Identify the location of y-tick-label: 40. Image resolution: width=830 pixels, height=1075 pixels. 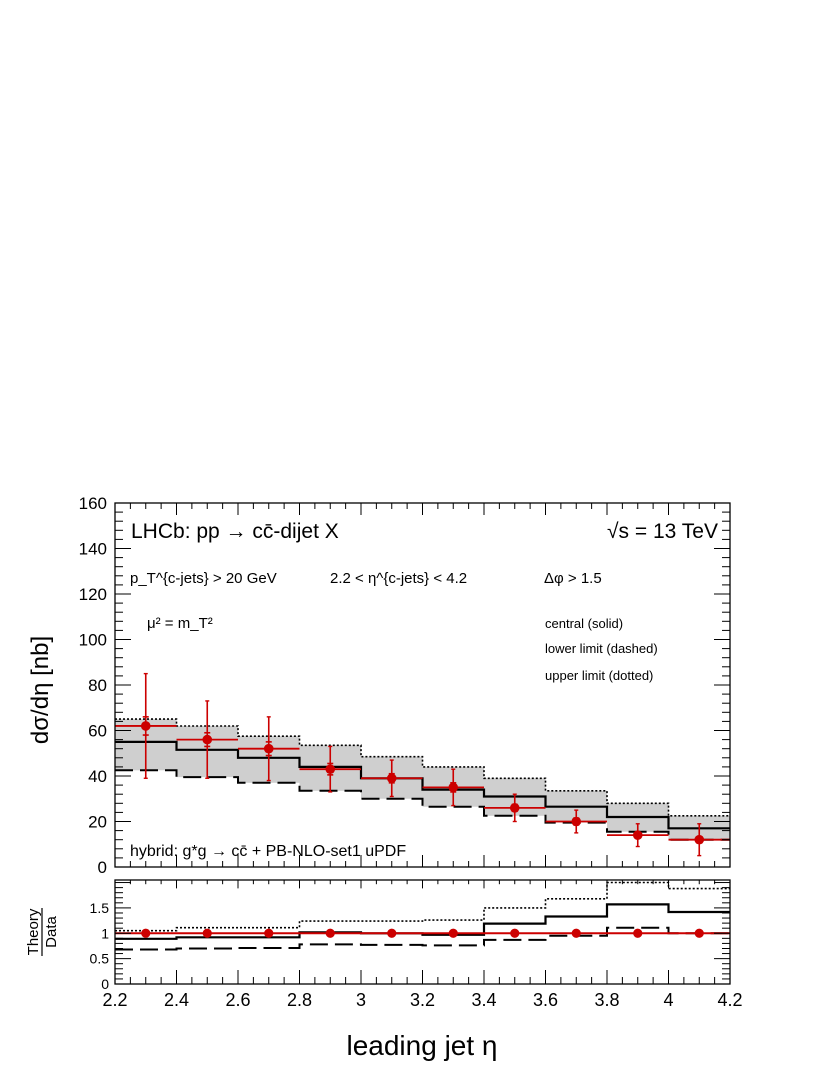
(97, 776).